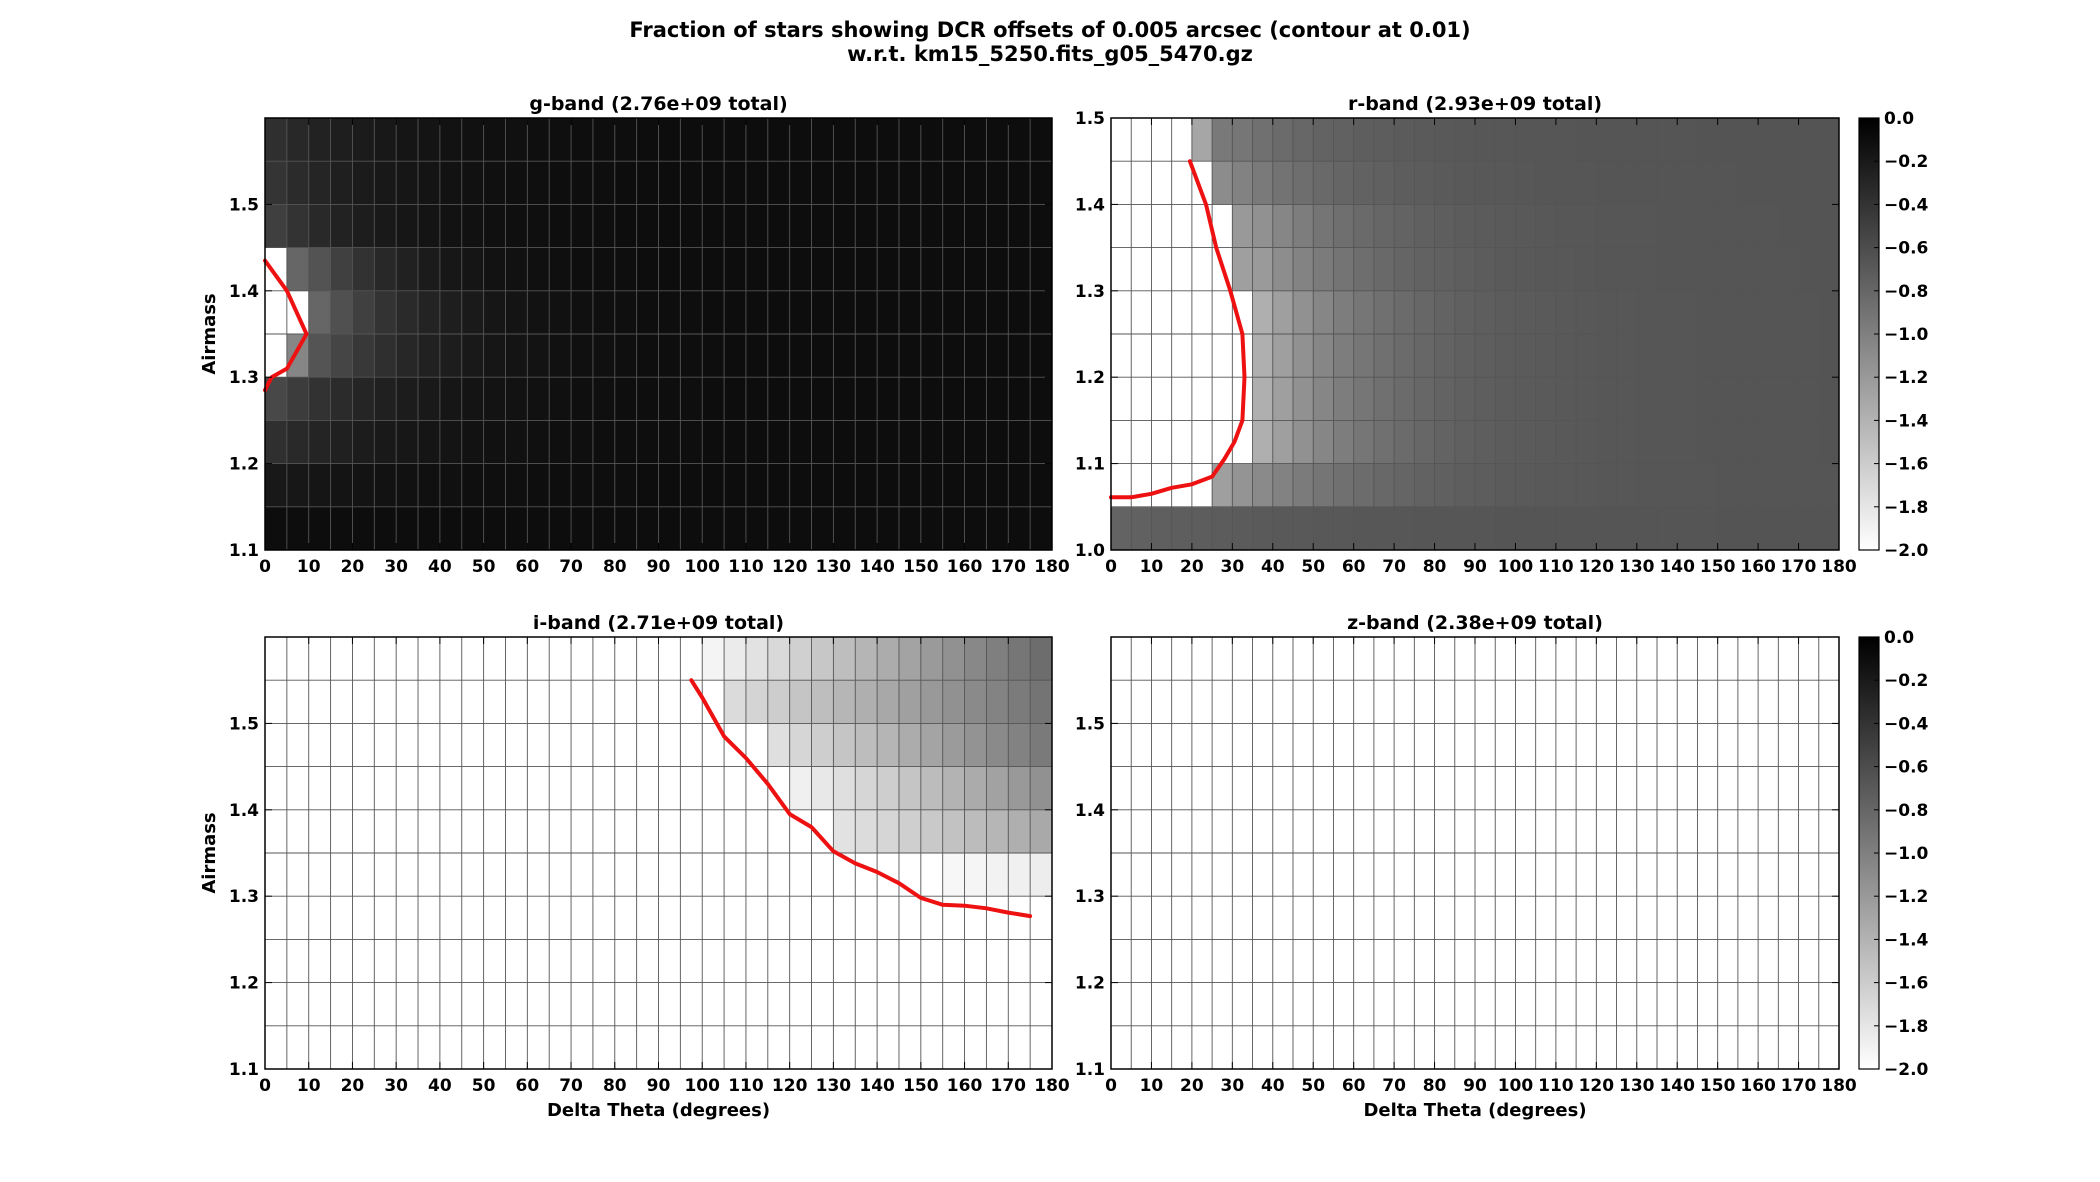 Image resolution: width=2100 pixels, height=1182 pixels. I want to click on colorbar-tick-label: 0.0, so click(1899, 119).